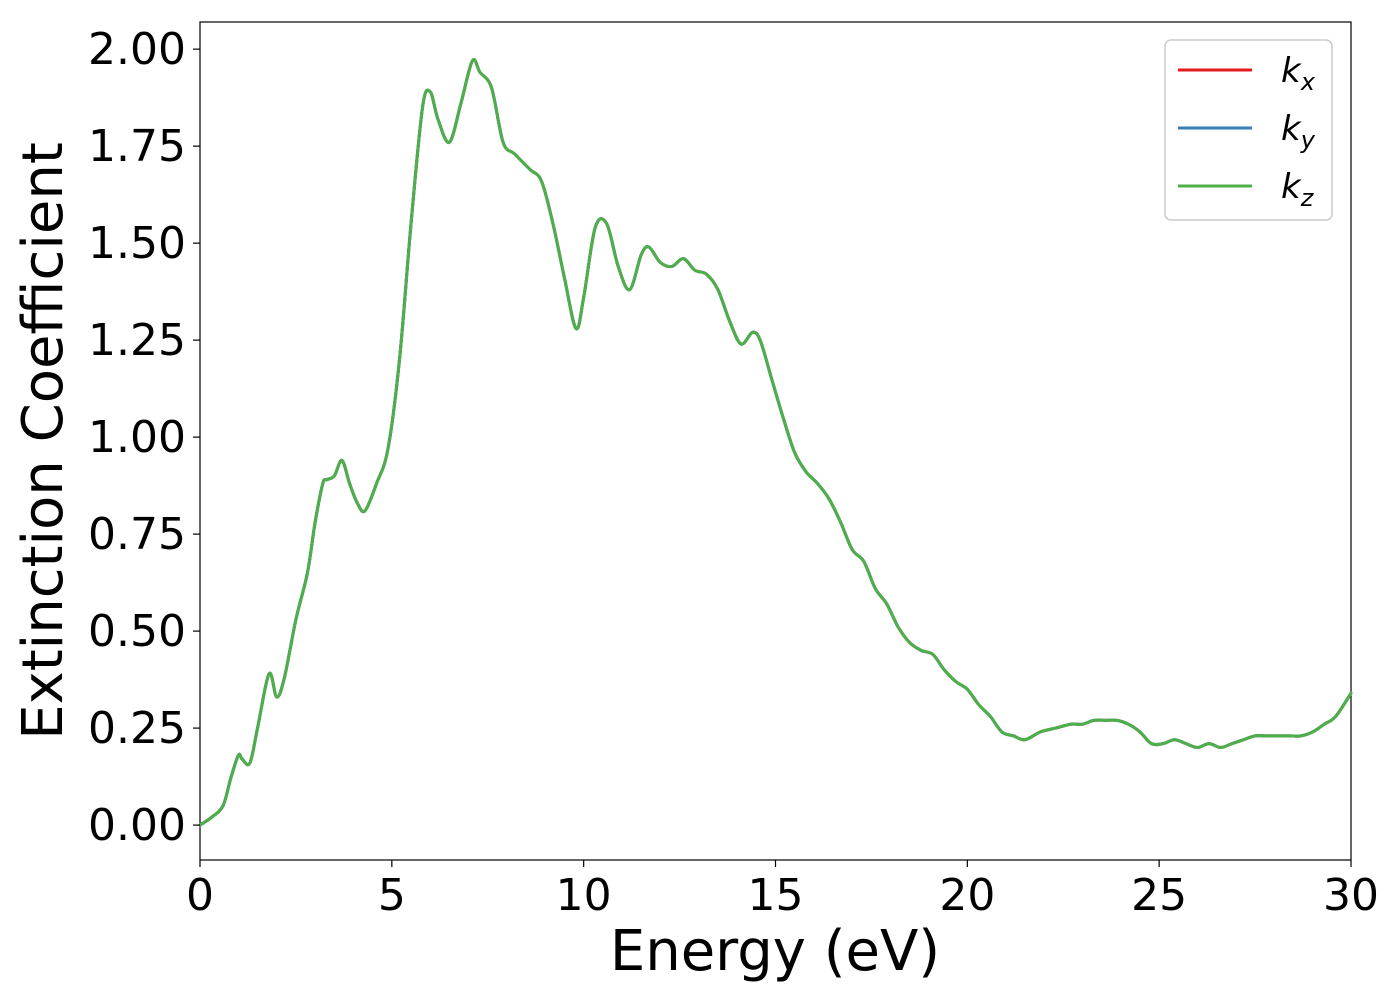 The image size is (1400, 1000). I want to click on legend-label-ky: ky, so click(1298, 131).